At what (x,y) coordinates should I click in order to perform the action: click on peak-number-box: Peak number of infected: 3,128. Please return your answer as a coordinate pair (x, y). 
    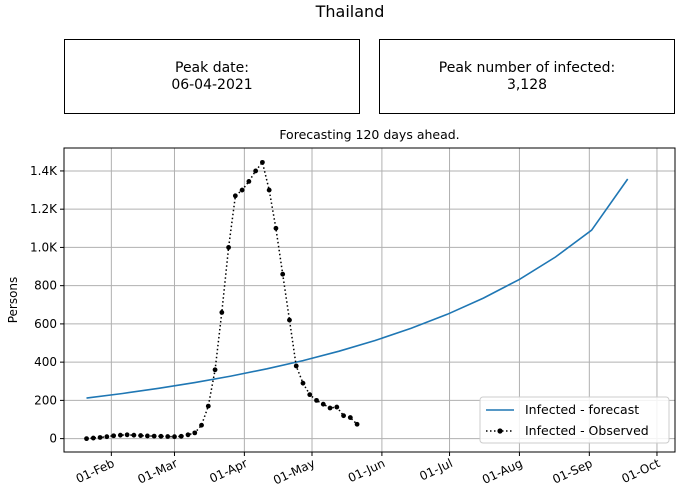
    Looking at the image, I should click on (527, 76).